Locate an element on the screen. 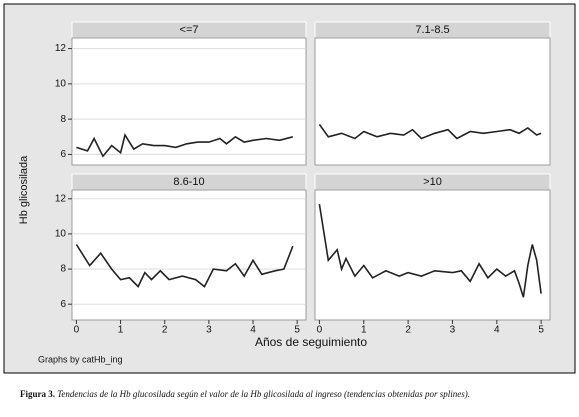 The height and width of the screenshot is (417, 579). caption-label: Figura 3. is located at coordinates (37, 394).